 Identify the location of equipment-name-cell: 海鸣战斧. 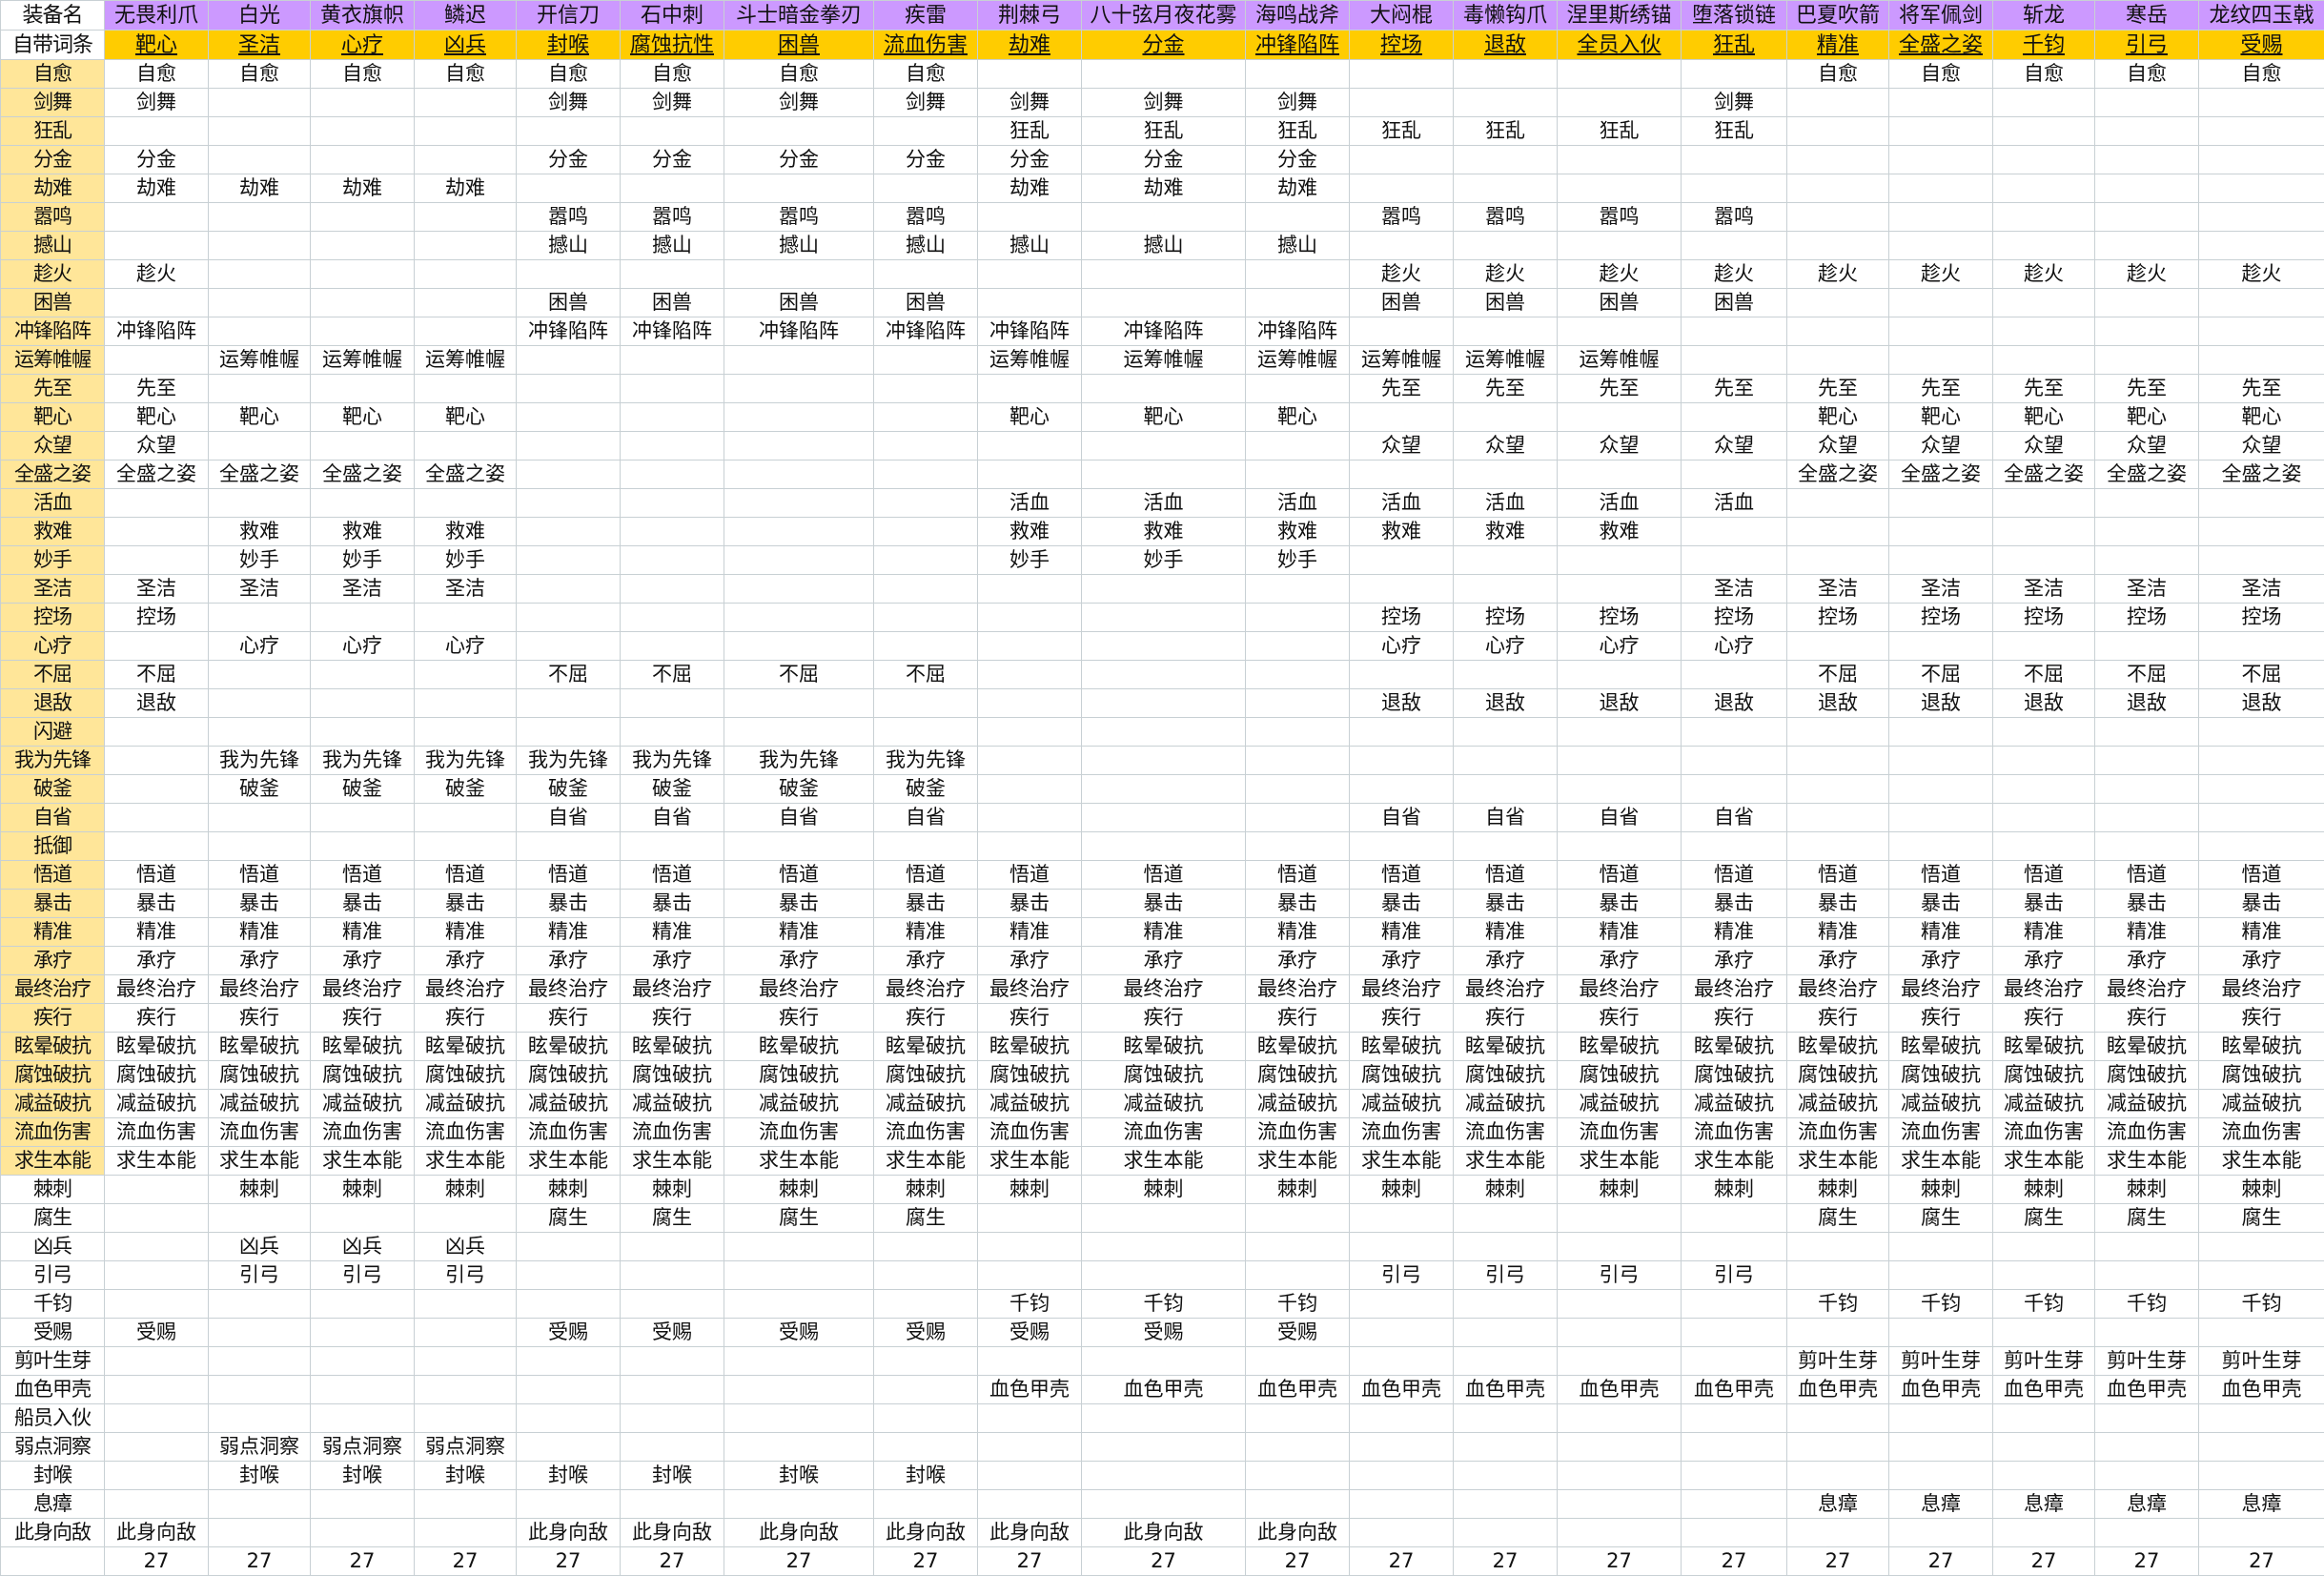
(1298, 16).